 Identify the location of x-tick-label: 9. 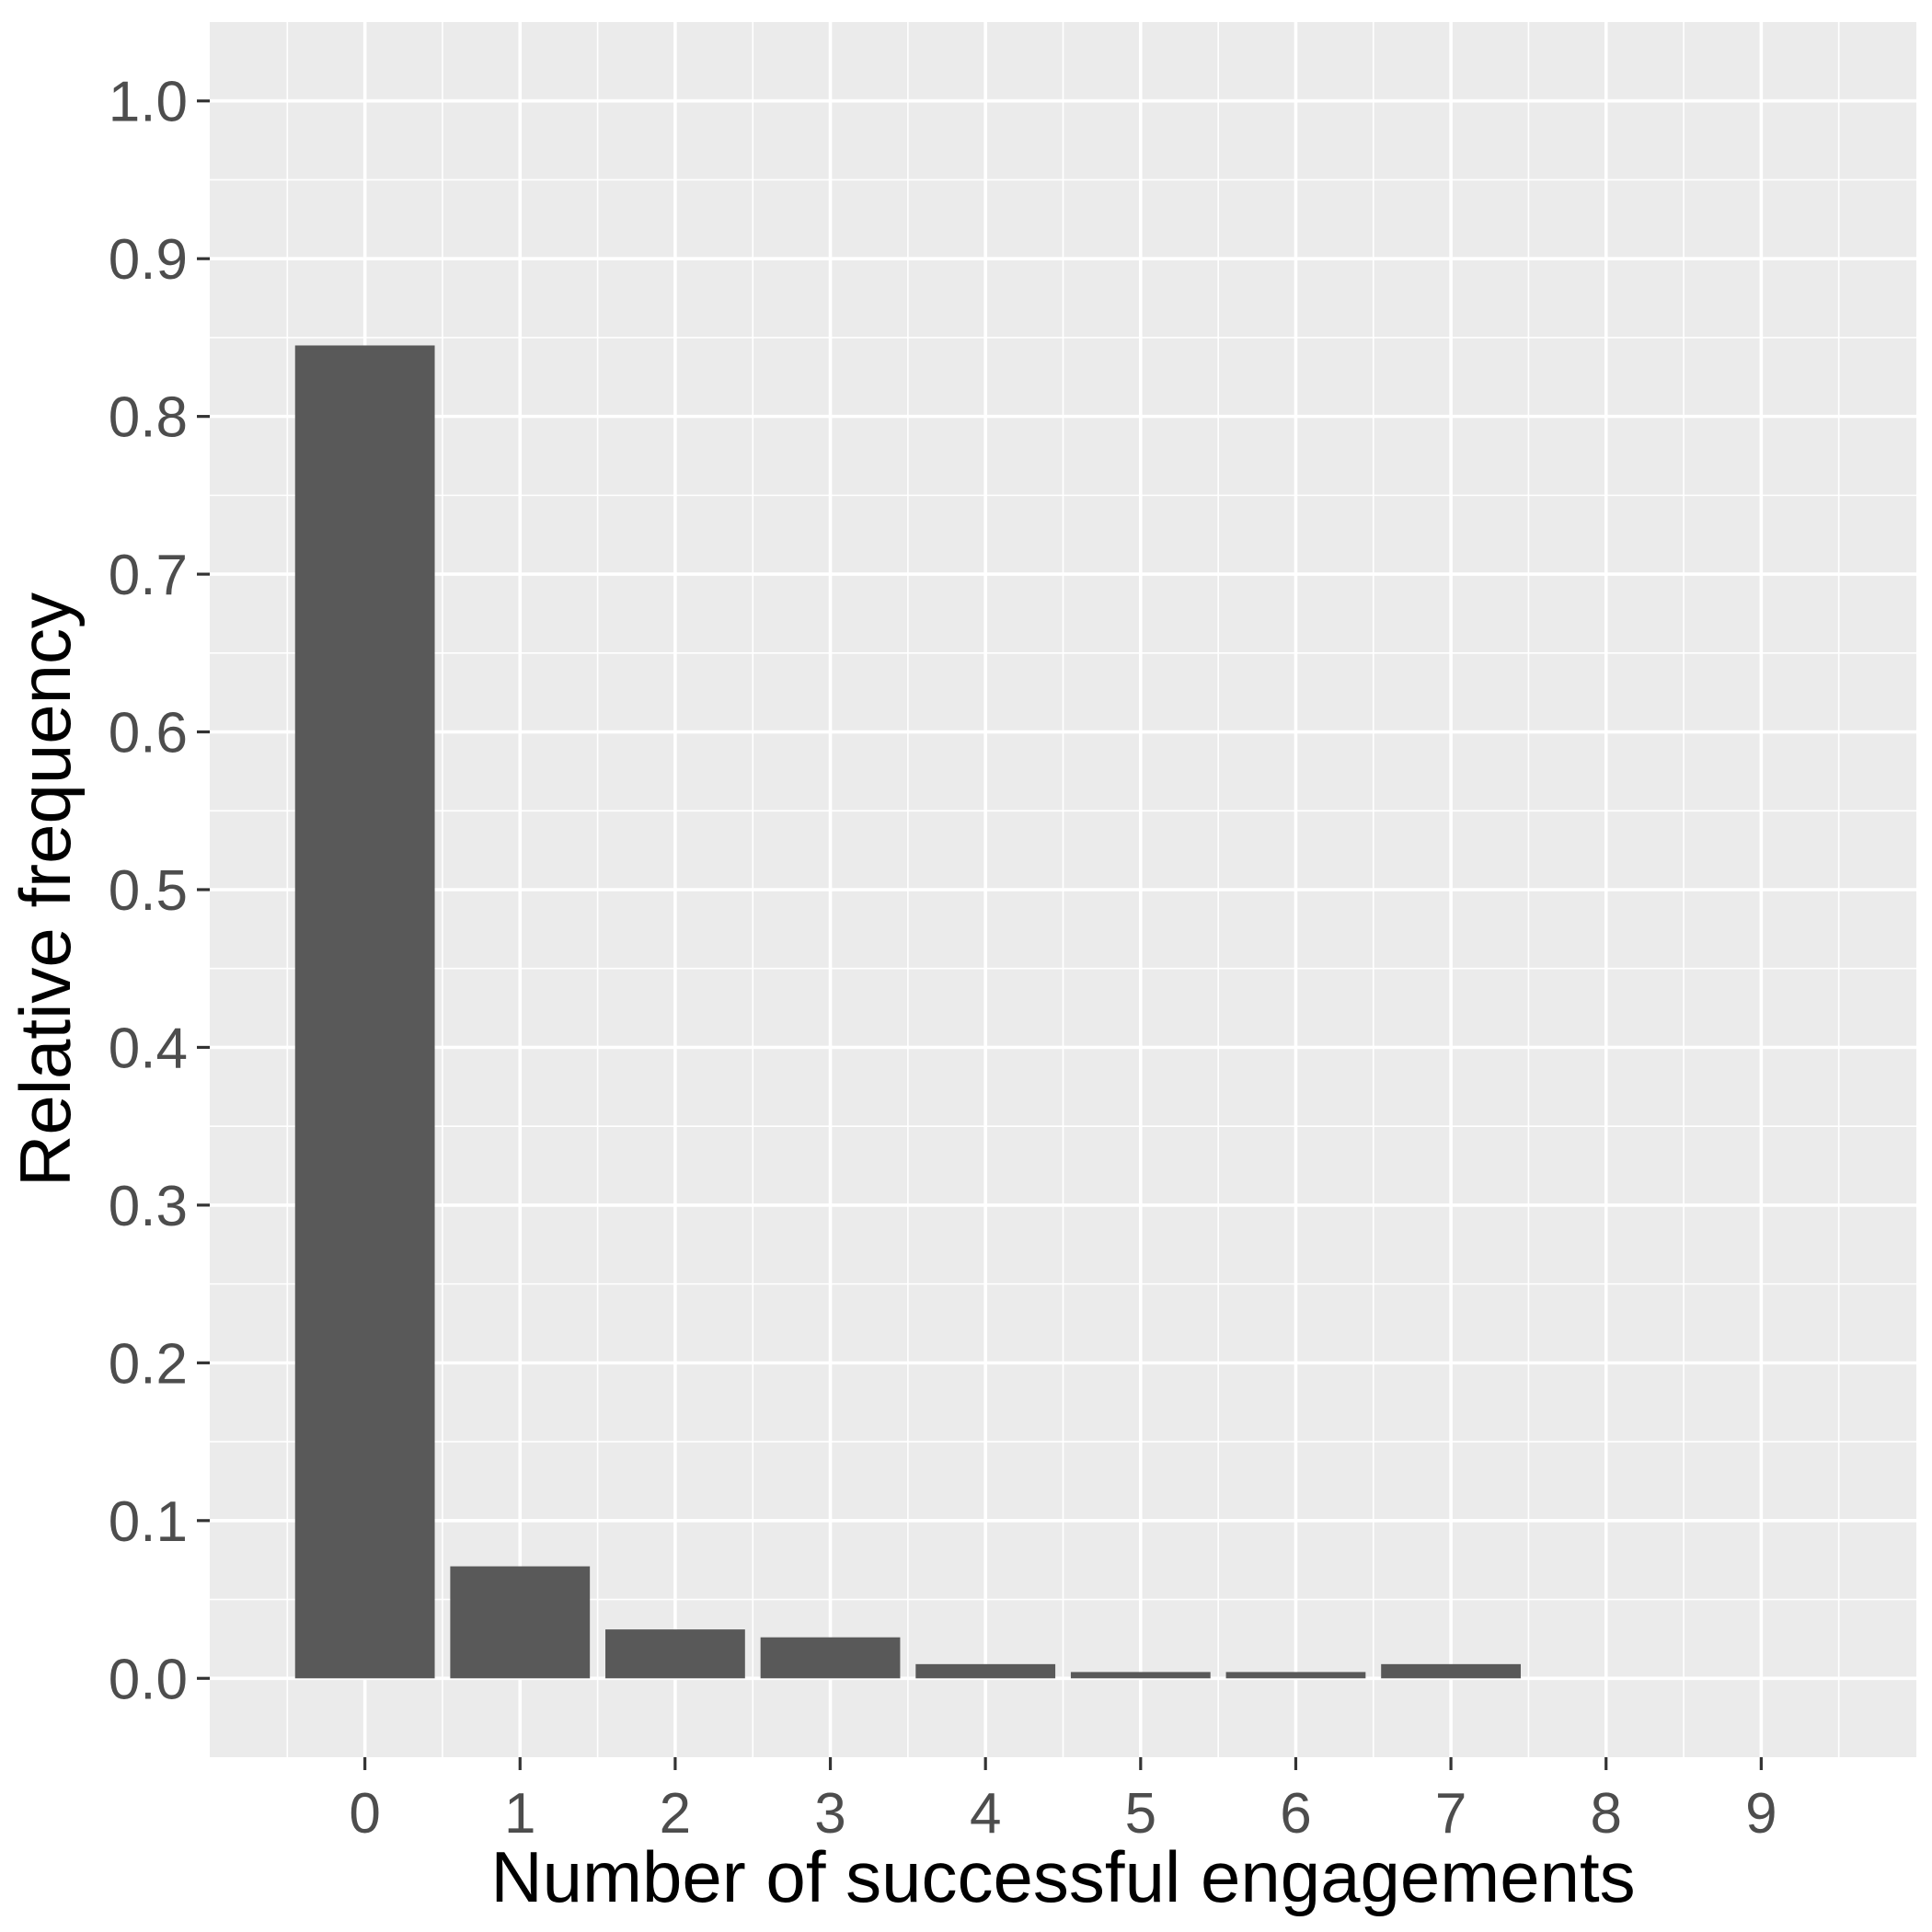
(1761, 1814).